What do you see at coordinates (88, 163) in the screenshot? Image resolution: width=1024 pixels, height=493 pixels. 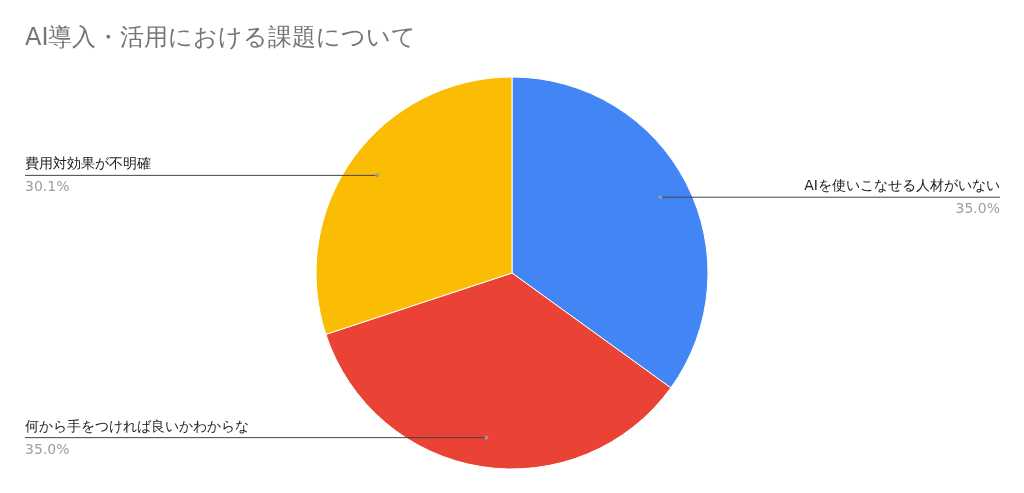 I see `slice-label: 費用対効果が不明確` at bounding box center [88, 163].